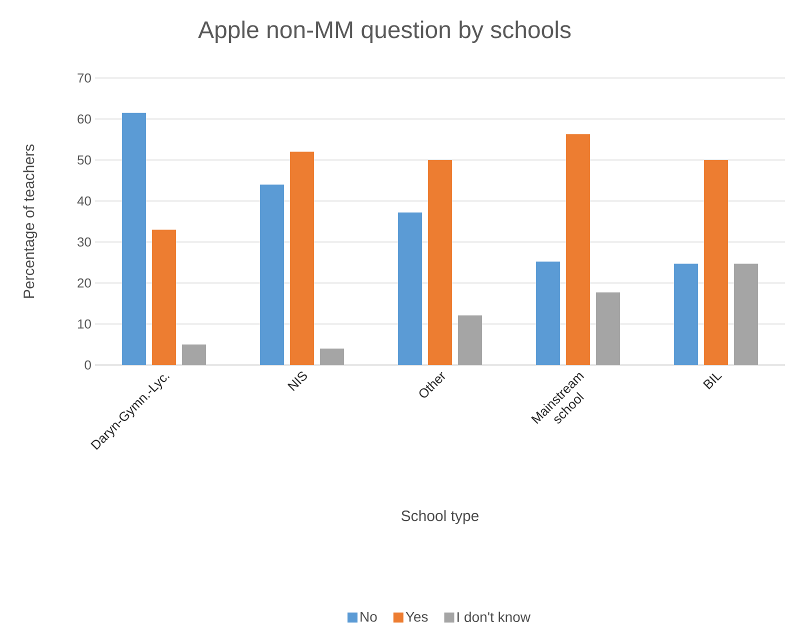 This screenshot has width=786, height=632. Describe the element at coordinates (84, 160) in the screenshot. I see `y-tick-label: 50` at that location.